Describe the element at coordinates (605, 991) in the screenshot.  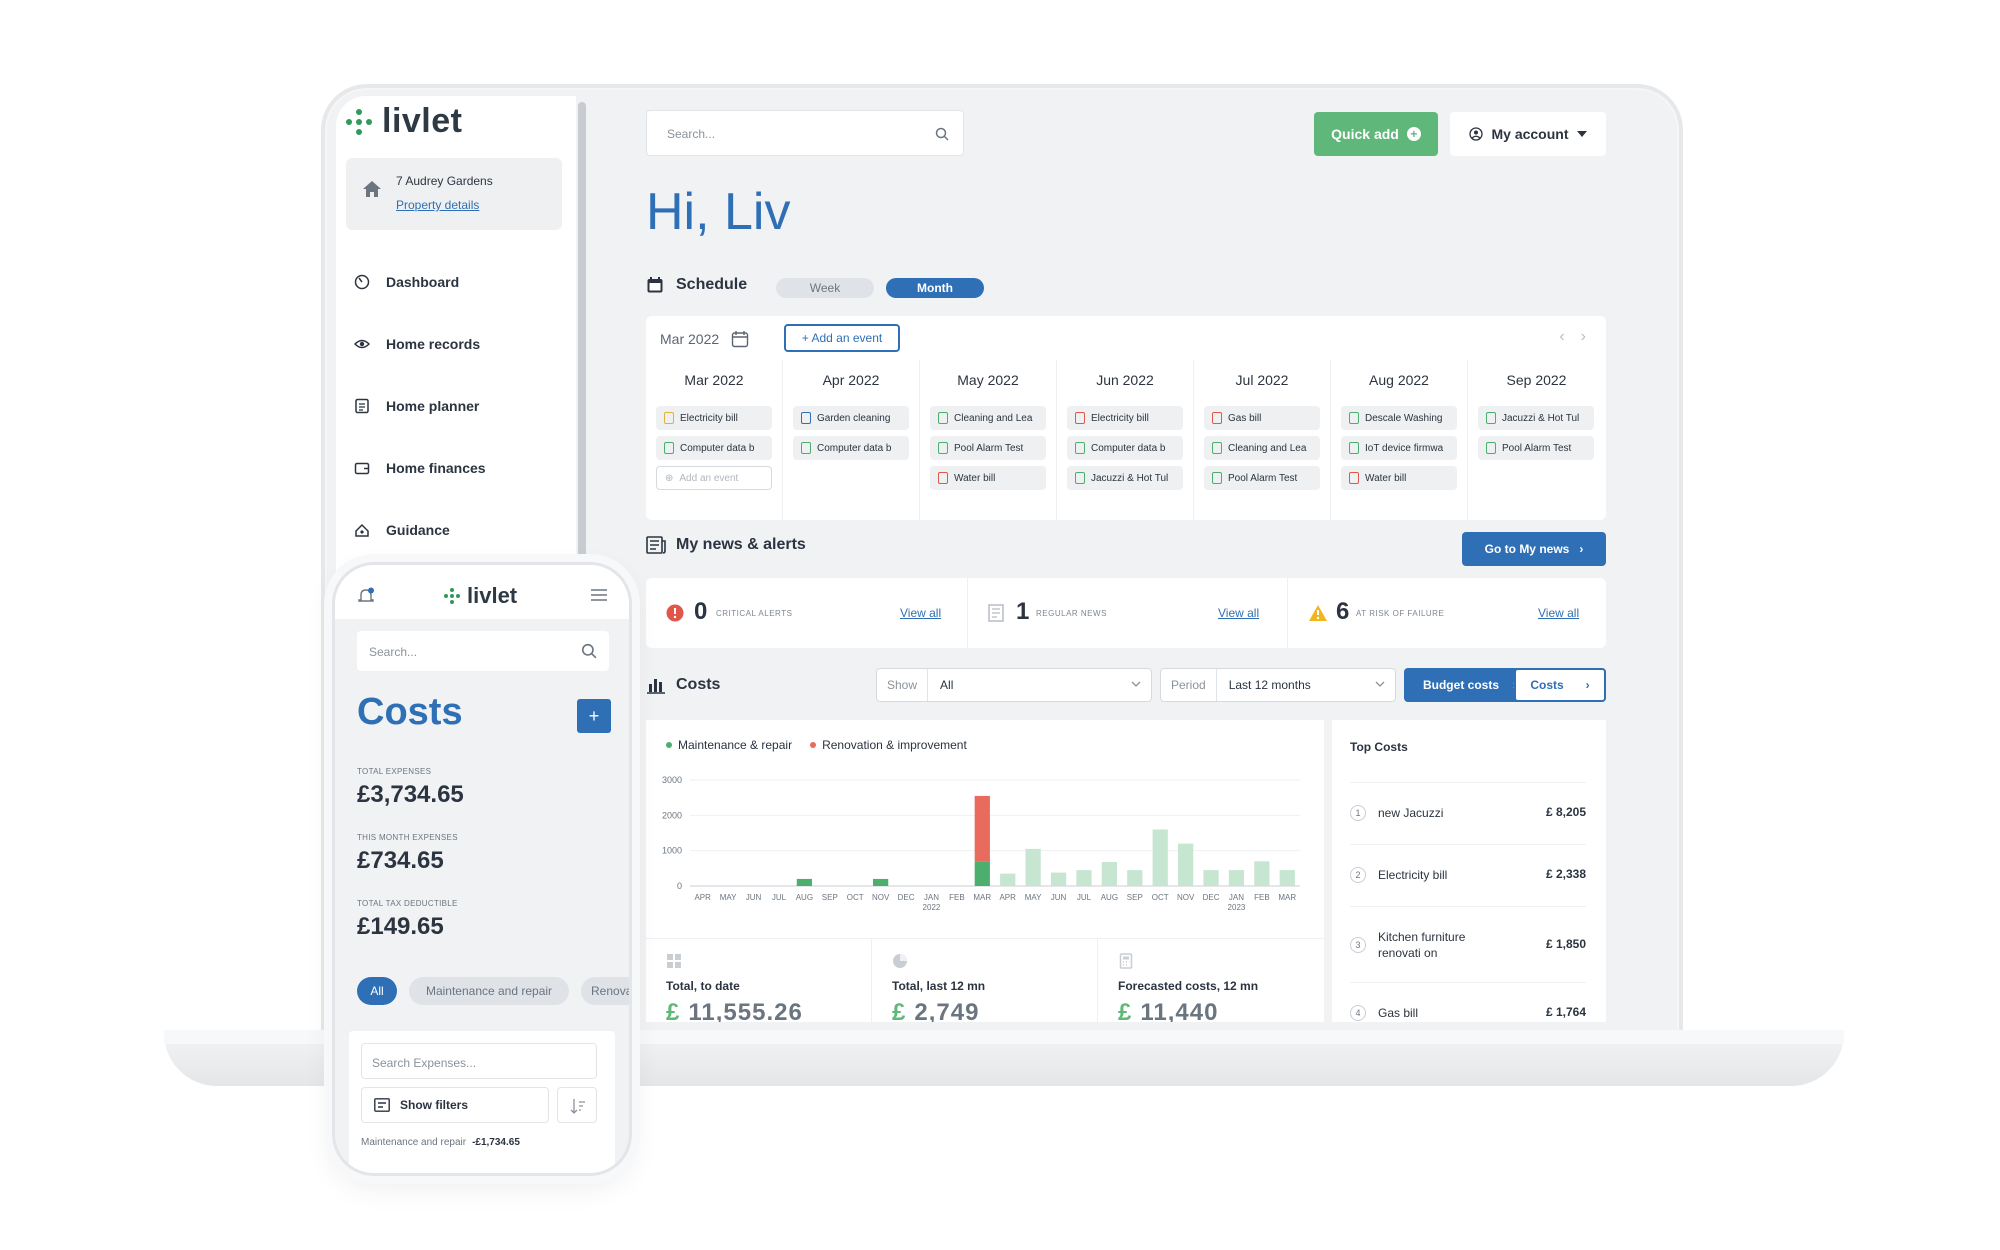
I see `chip-renovation: Renovation` at that location.